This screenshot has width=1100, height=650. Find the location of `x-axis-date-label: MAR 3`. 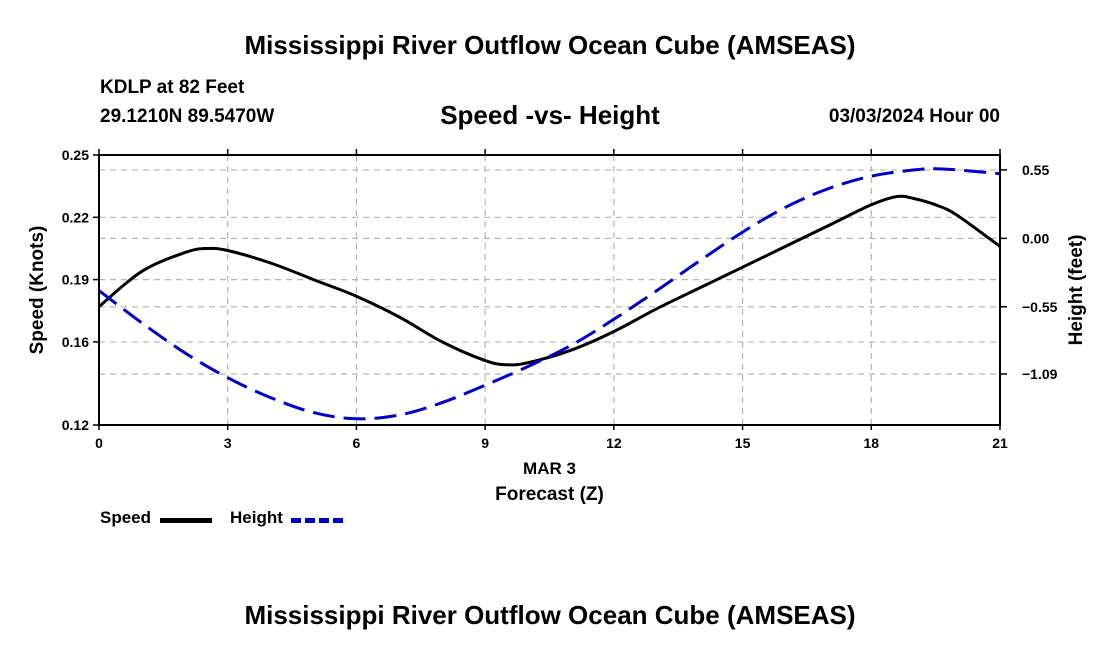

x-axis-date-label: MAR 3 is located at coordinates (549, 468).